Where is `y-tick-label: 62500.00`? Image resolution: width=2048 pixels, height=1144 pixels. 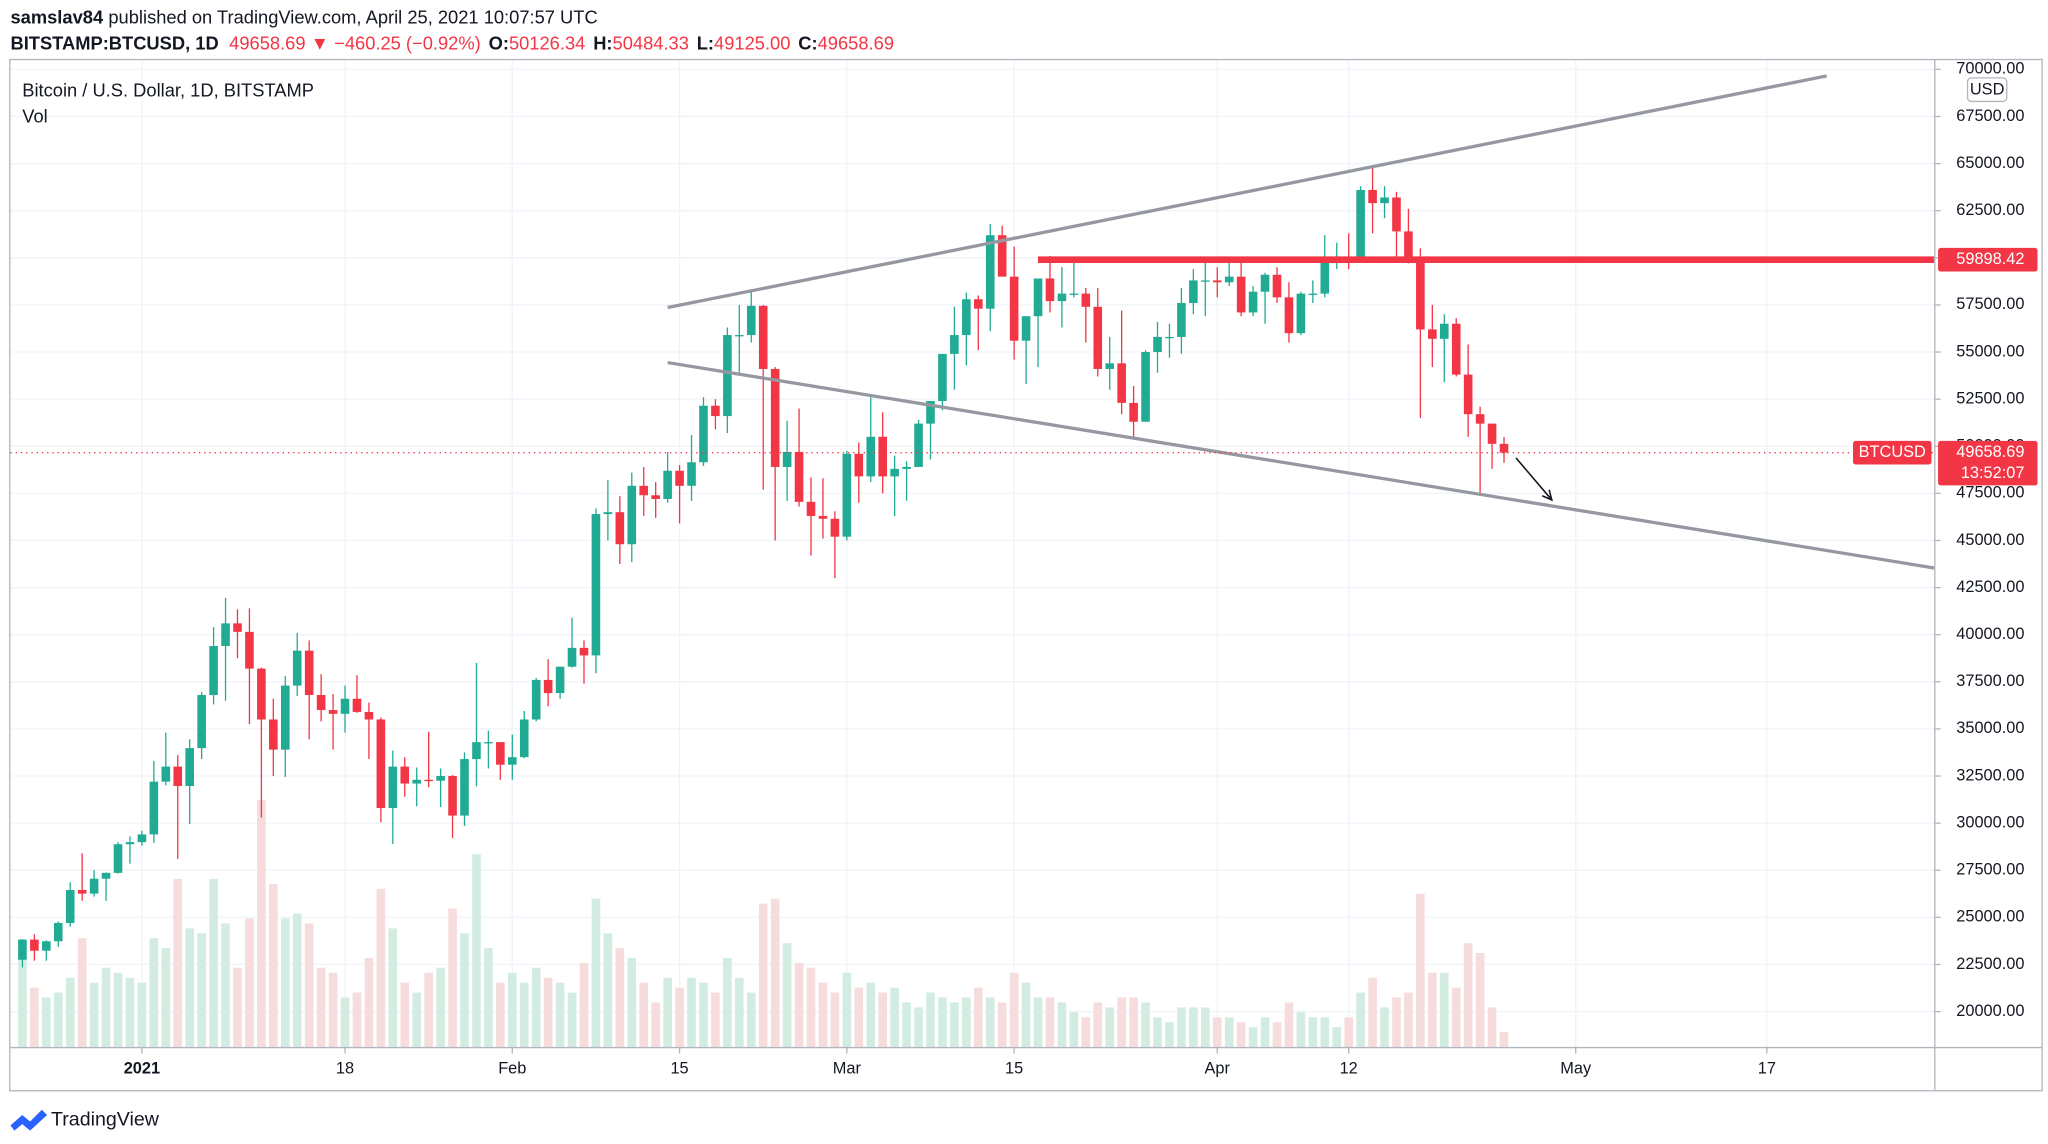 y-tick-label: 62500.00 is located at coordinates (1990, 210).